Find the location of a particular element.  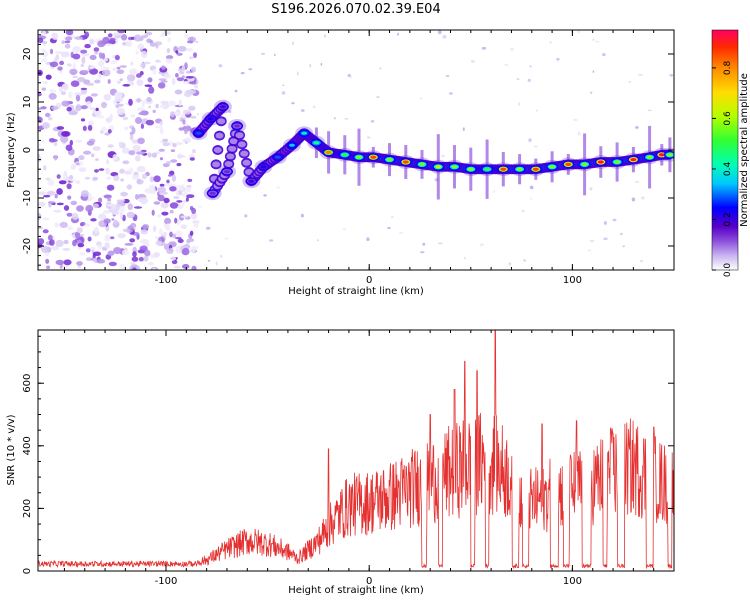

colorbar-gradient is located at coordinates (725, 150).